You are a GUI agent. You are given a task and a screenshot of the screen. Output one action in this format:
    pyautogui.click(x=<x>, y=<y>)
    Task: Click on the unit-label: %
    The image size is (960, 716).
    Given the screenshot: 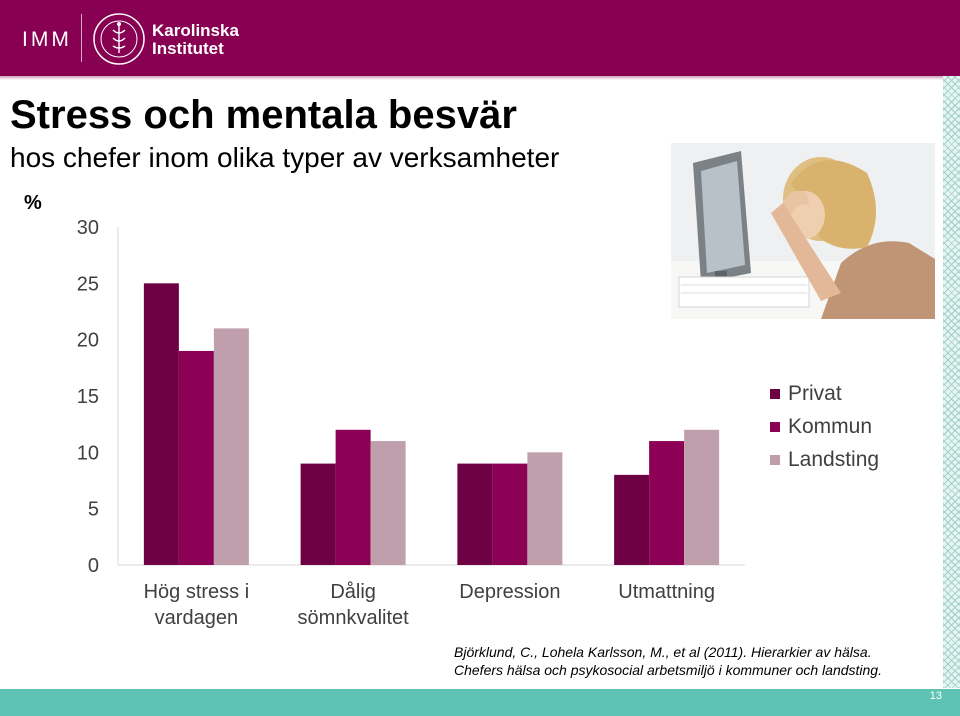 What is the action you would take?
    pyautogui.click(x=33, y=203)
    